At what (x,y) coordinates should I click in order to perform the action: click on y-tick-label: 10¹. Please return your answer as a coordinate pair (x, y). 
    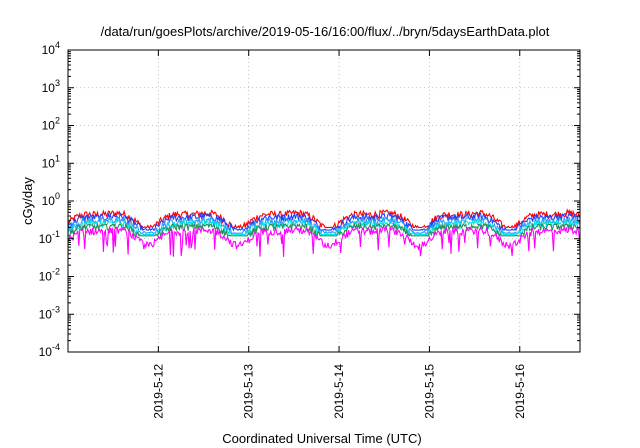
    Looking at the image, I should click on (51, 161).